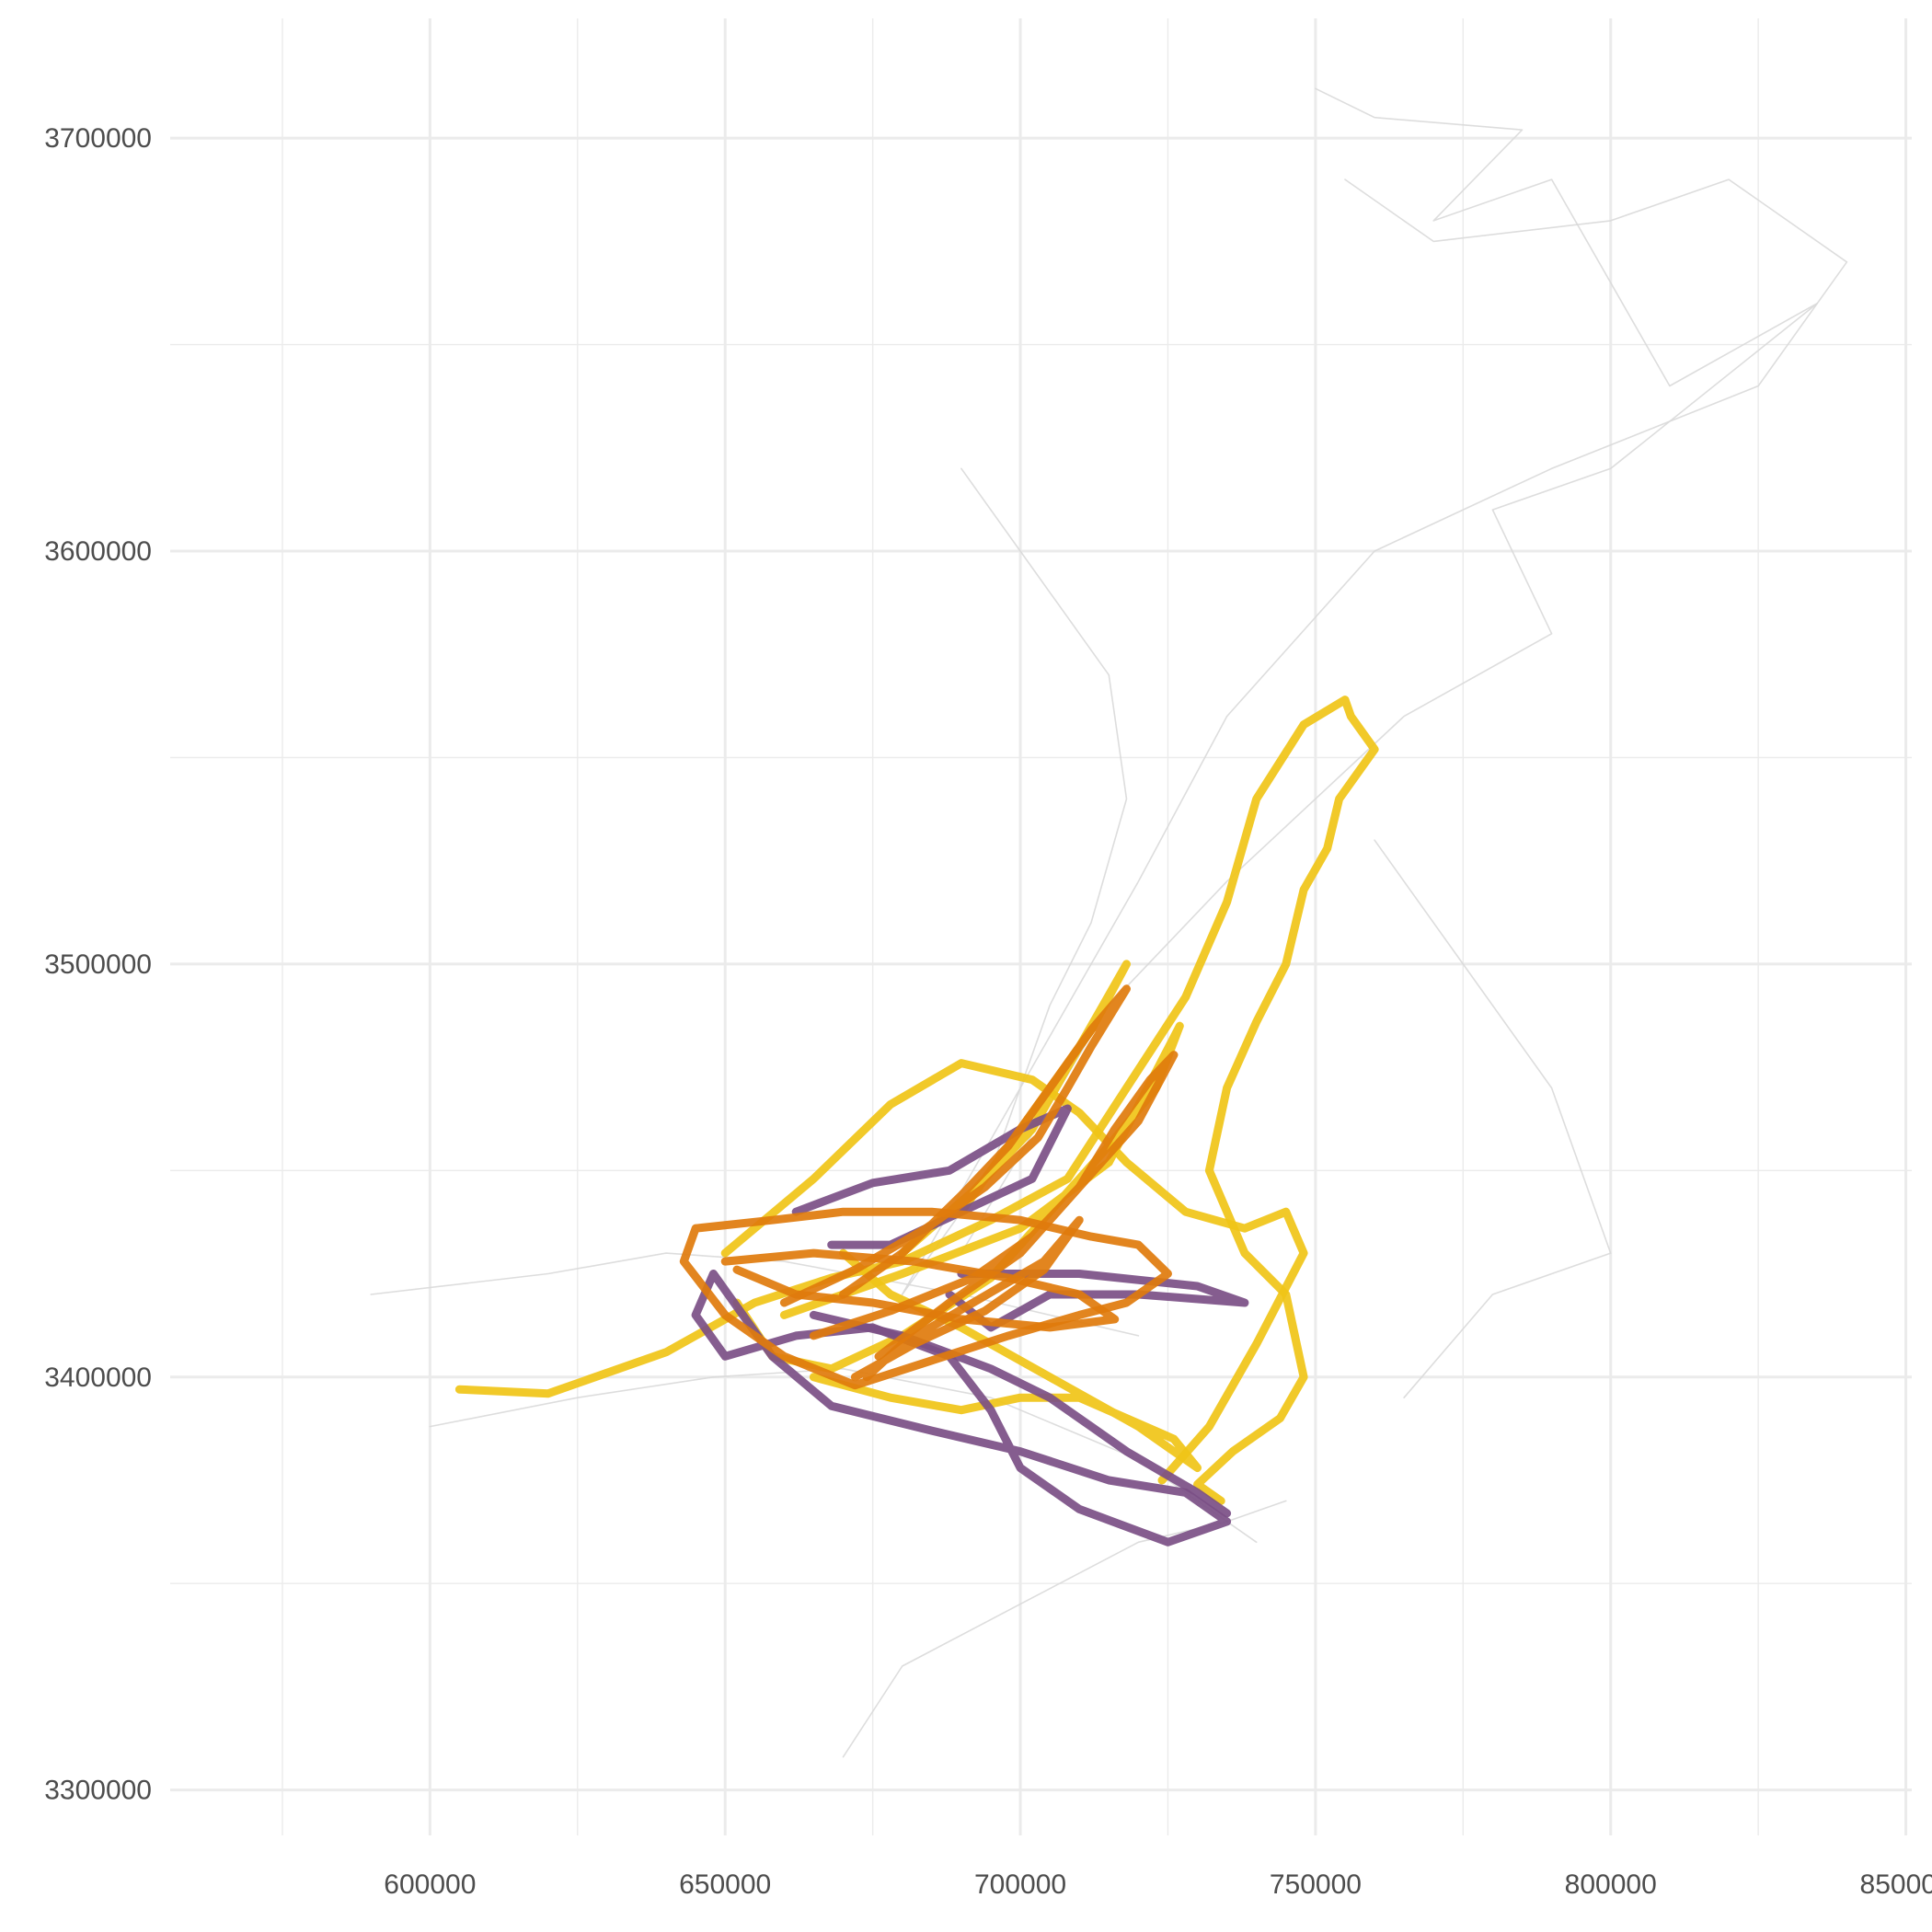 This screenshot has width=1932, height=1932. I want to click on x-axis: 600000 650000 700000 750000 800000 850000, so click(1158, 1884).